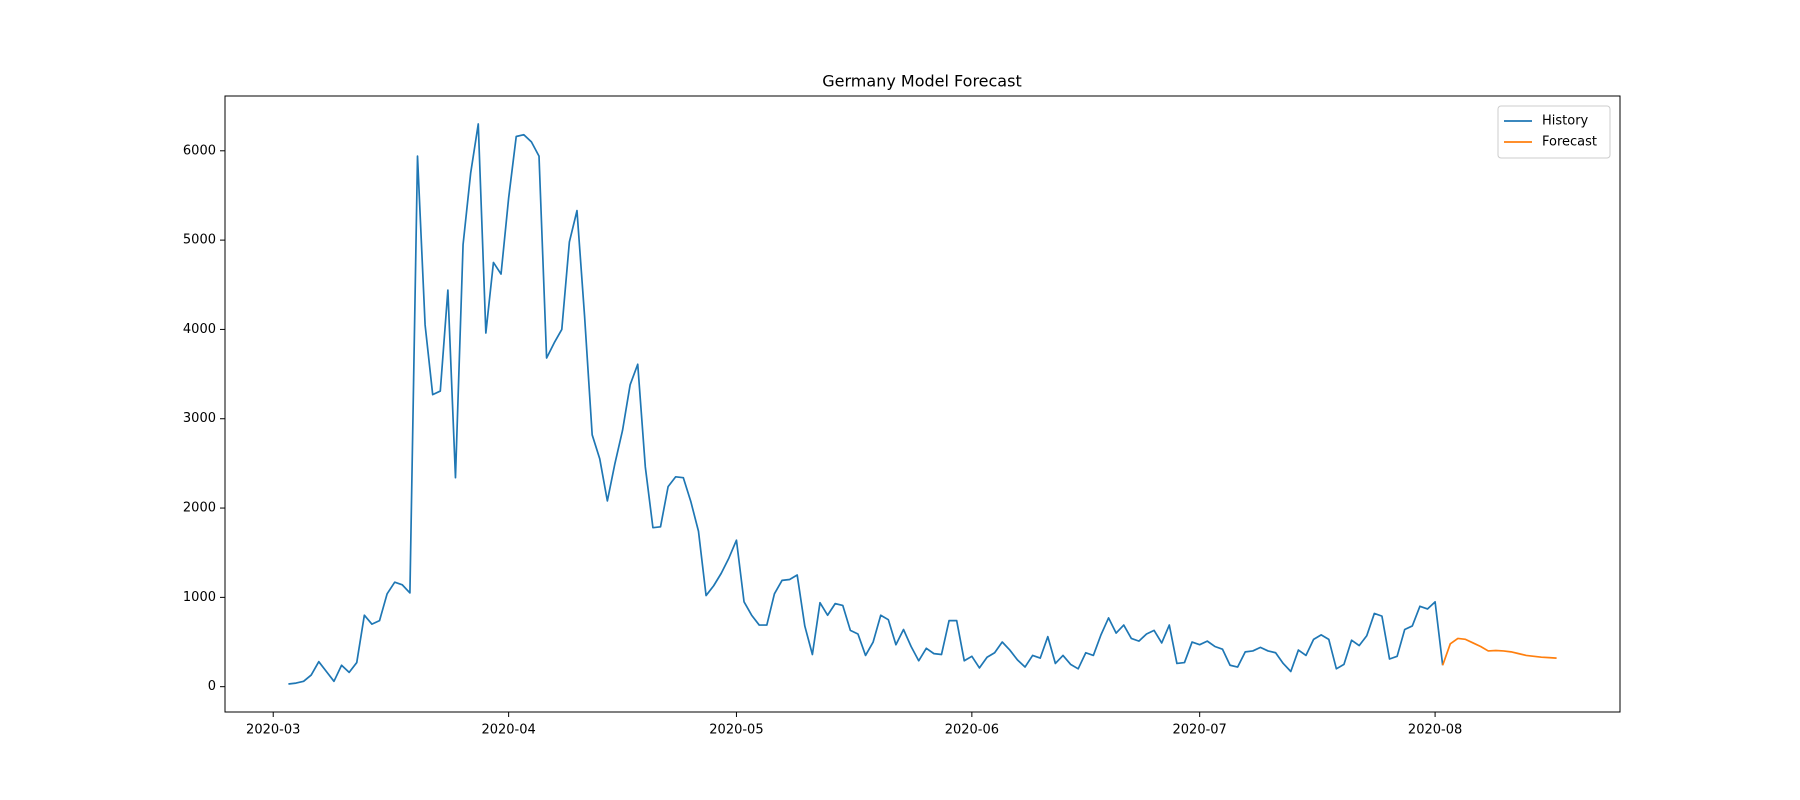  What do you see at coordinates (199, 508) in the screenshot?
I see `y-tick-label: 2000` at bounding box center [199, 508].